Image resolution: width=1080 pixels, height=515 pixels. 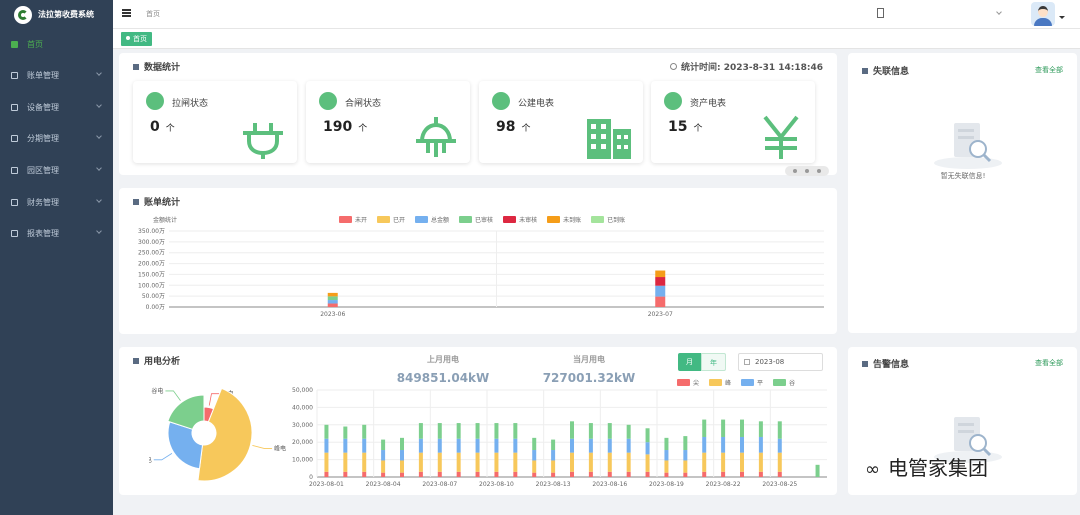 I want to click on sidebar-item-device: 设备管理, so click(x=56, y=107).